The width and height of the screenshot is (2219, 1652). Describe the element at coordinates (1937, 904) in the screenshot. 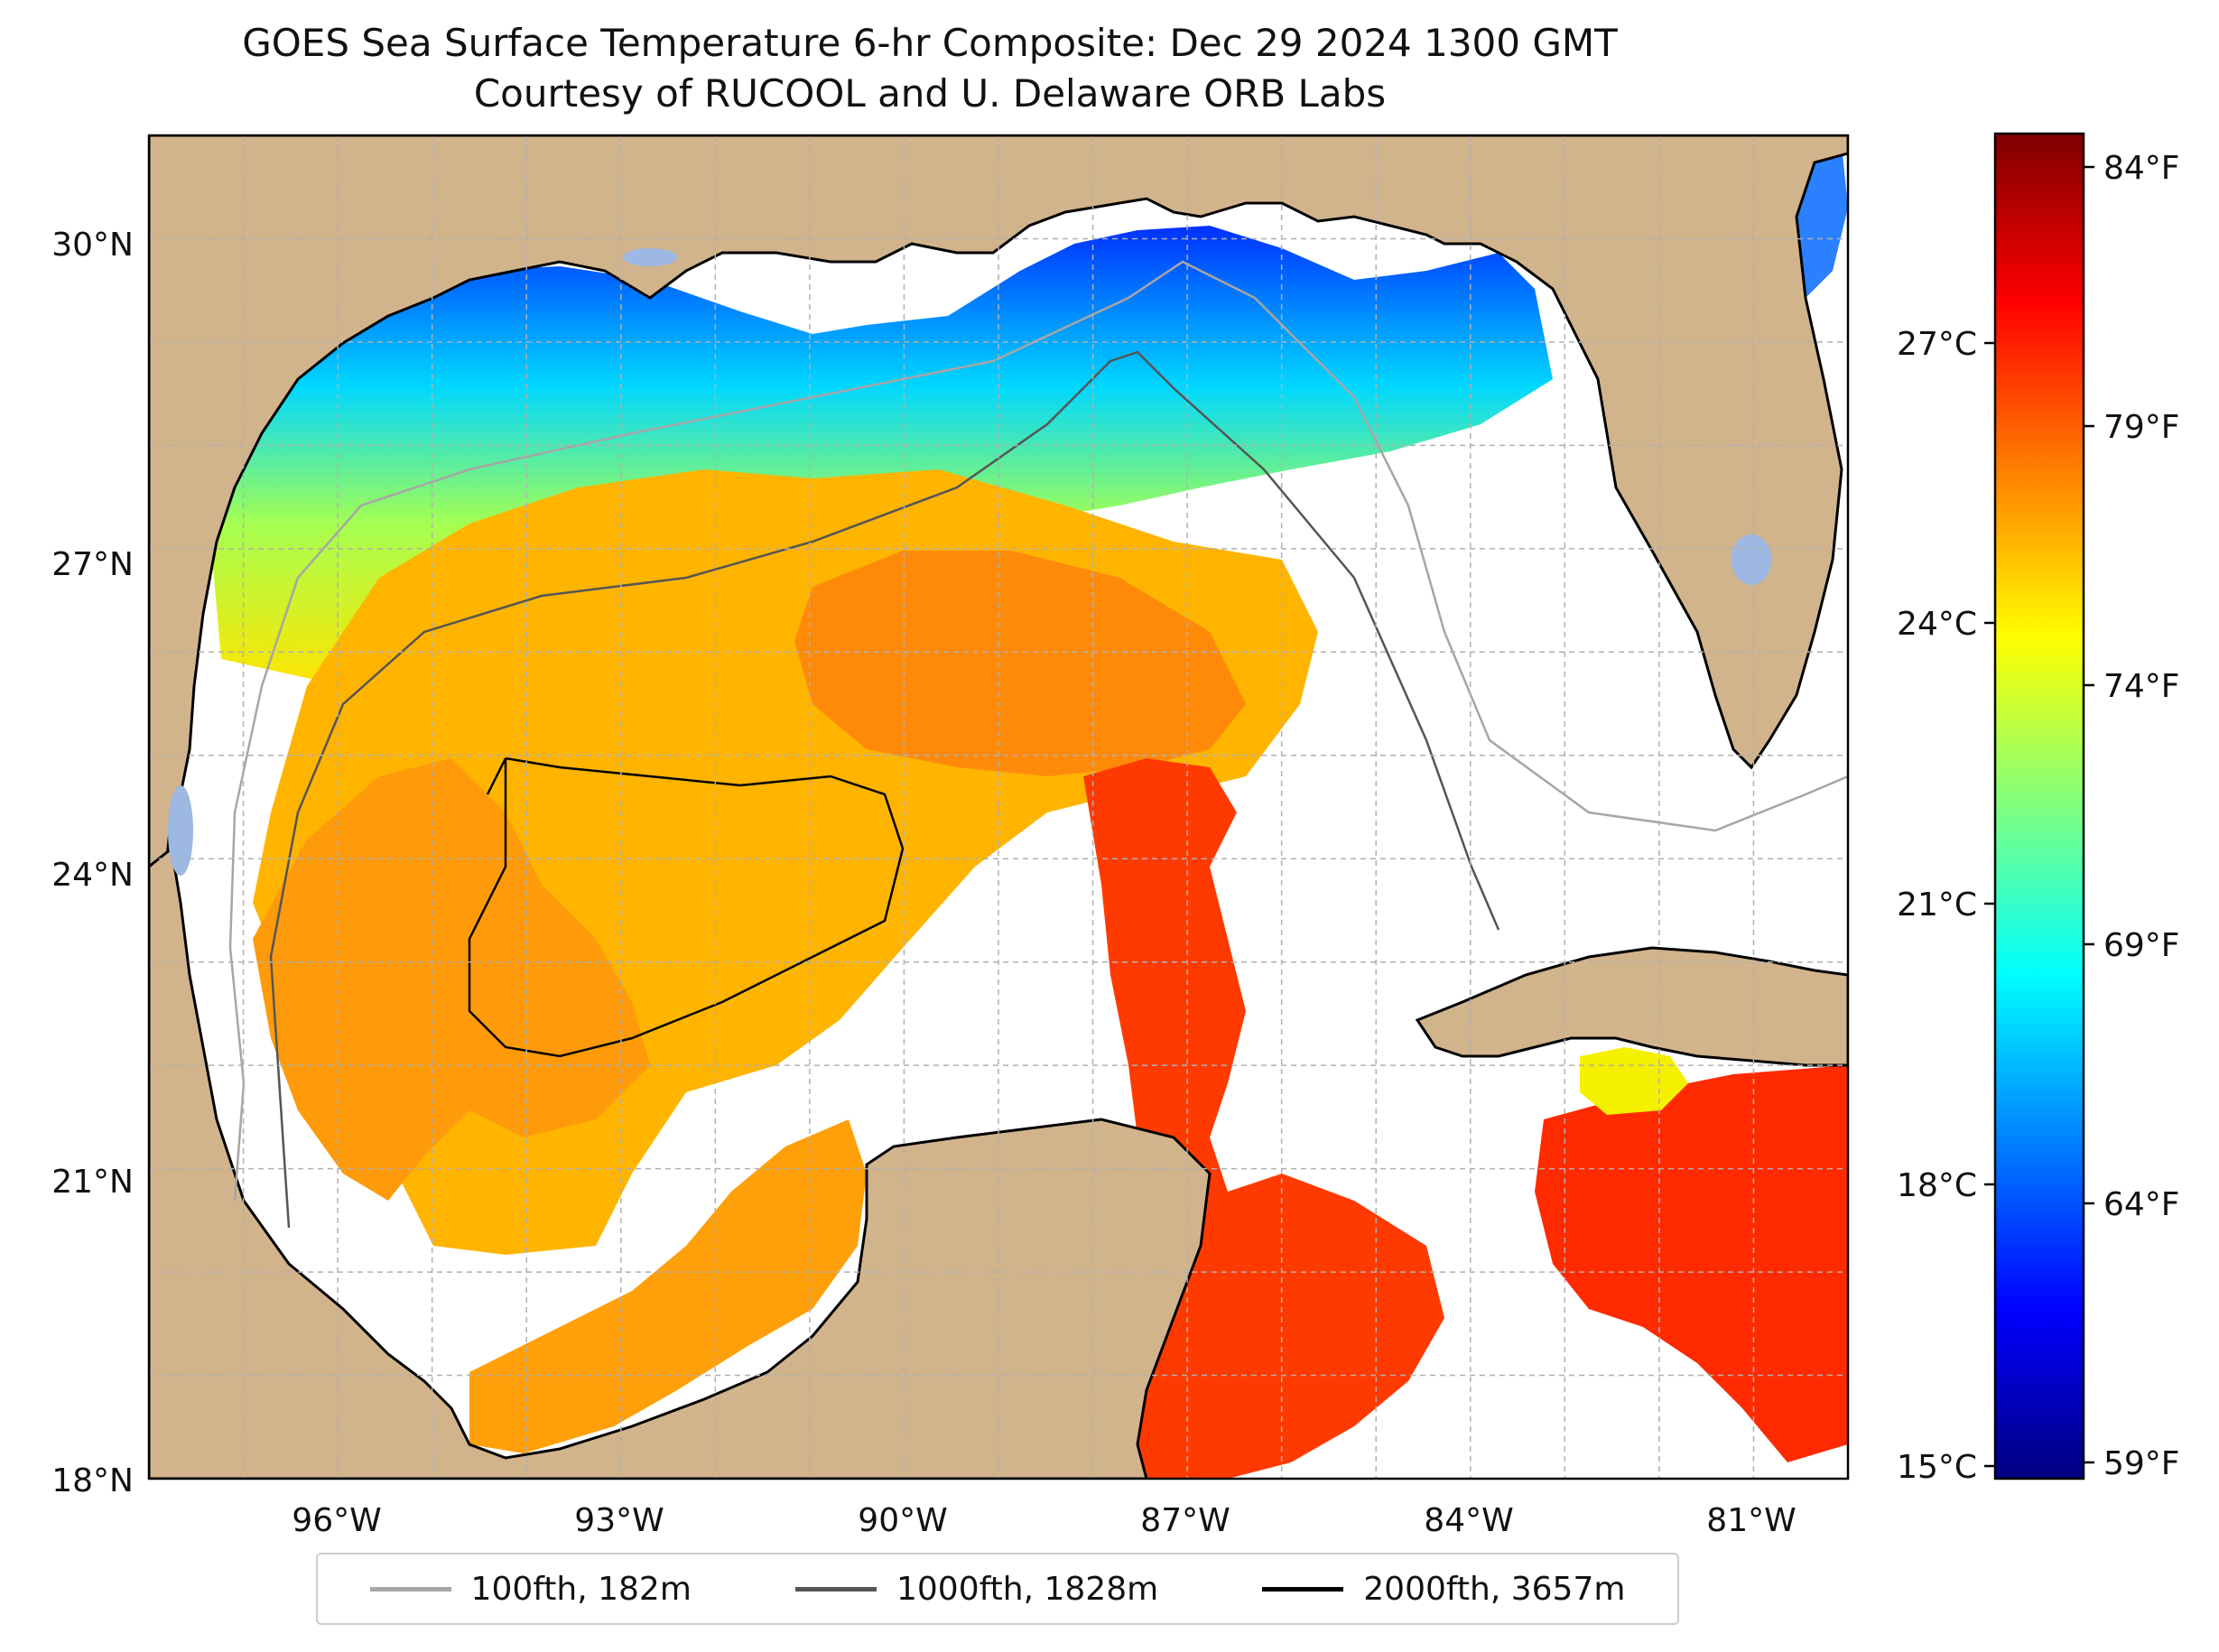

I see `colorbar-c-21: 21°C` at that location.